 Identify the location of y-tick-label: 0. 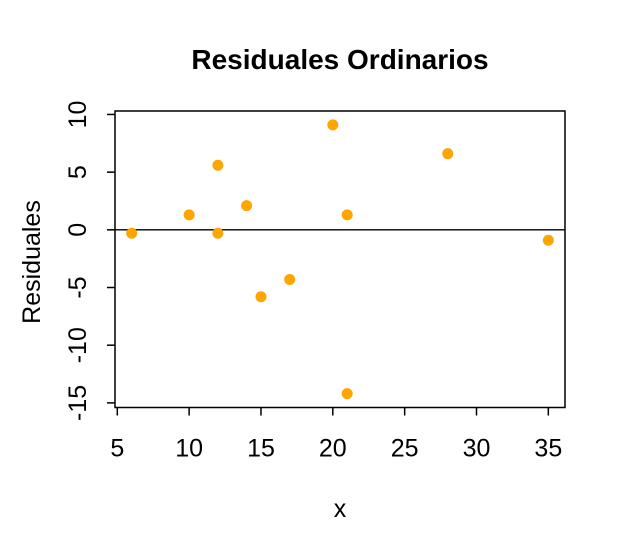
(78, 230).